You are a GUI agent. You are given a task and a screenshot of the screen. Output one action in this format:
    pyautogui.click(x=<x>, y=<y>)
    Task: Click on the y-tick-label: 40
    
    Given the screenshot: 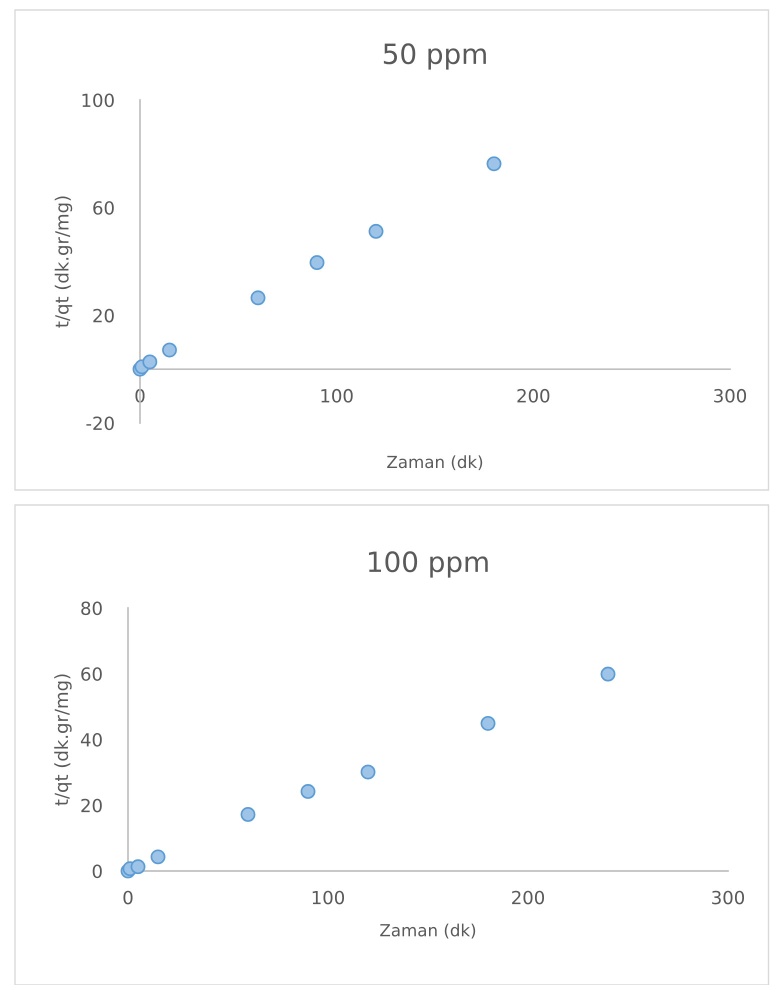 What is the action you would take?
    pyautogui.click(x=91, y=739)
    